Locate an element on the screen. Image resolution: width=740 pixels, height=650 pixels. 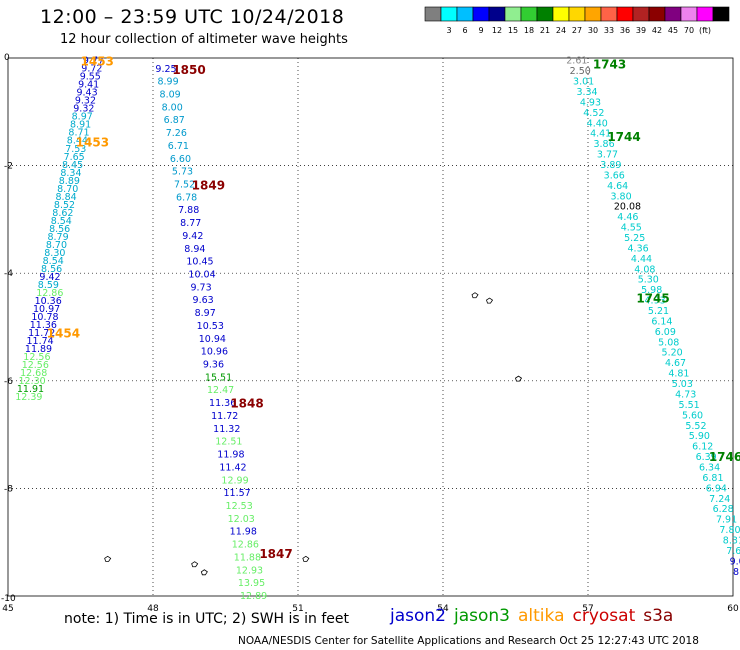
wave-height-value: 6.12 is located at coordinates (702, 447).